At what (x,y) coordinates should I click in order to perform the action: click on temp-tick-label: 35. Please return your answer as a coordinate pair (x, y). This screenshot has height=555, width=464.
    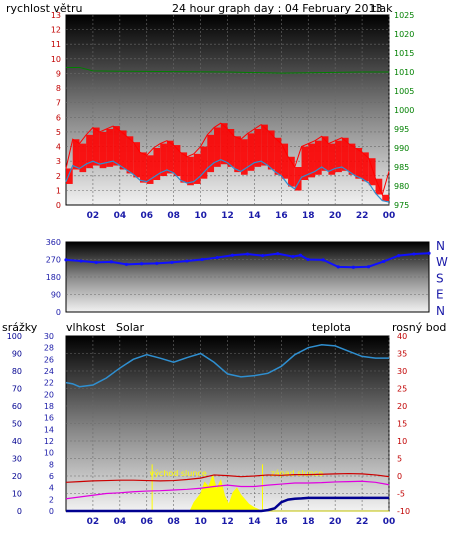
    Looking at the image, I should click on (402, 354).